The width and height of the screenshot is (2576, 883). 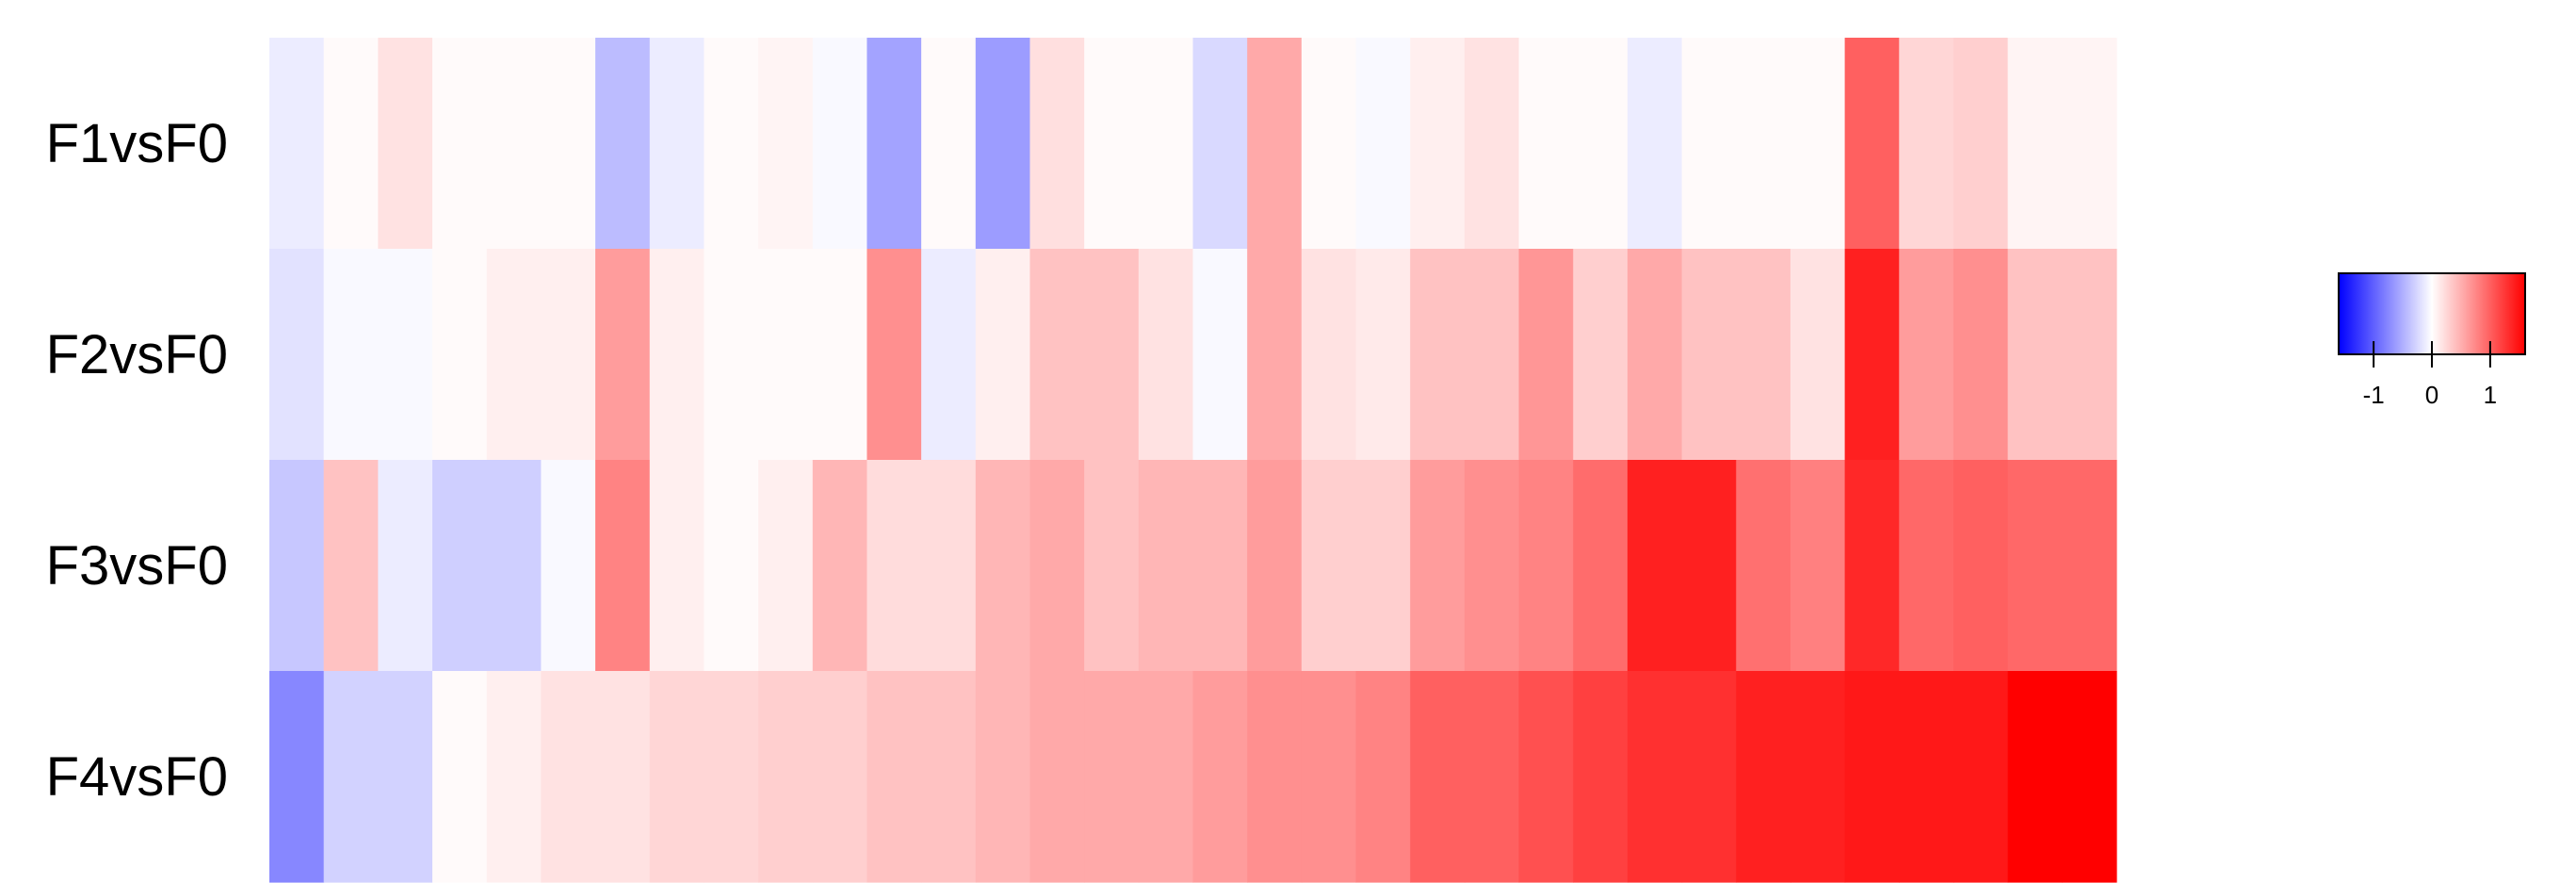 I want to click on row-label: F4vsF0, so click(x=137, y=777).